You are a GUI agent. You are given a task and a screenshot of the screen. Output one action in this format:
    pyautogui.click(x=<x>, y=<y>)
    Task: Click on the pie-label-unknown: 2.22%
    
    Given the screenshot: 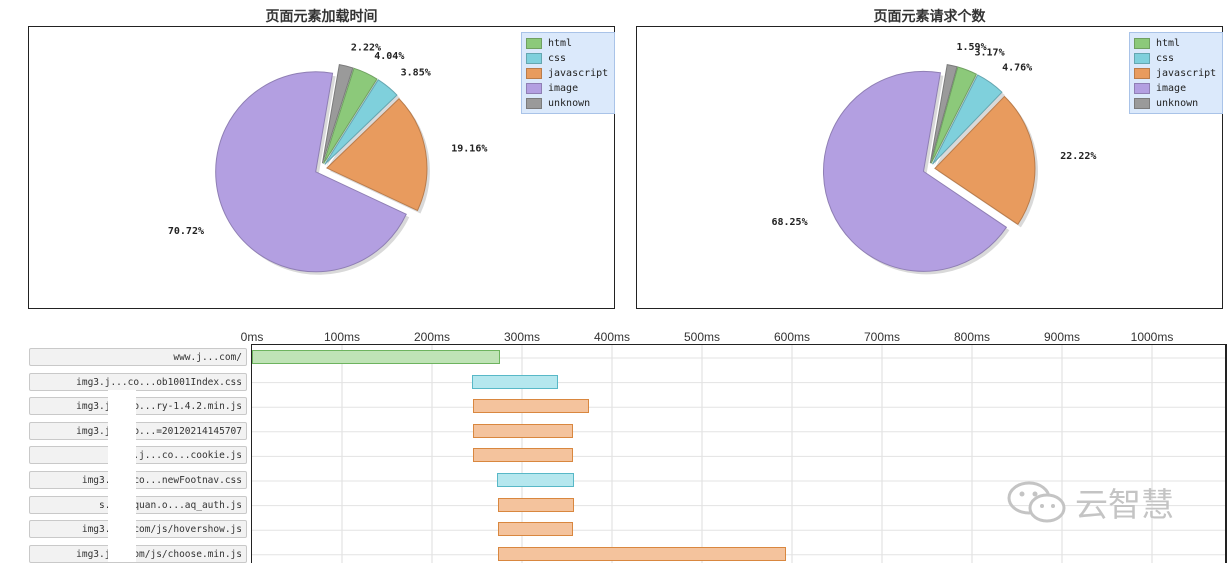 What is the action you would take?
    pyautogui.click(x=366, y=48)
    